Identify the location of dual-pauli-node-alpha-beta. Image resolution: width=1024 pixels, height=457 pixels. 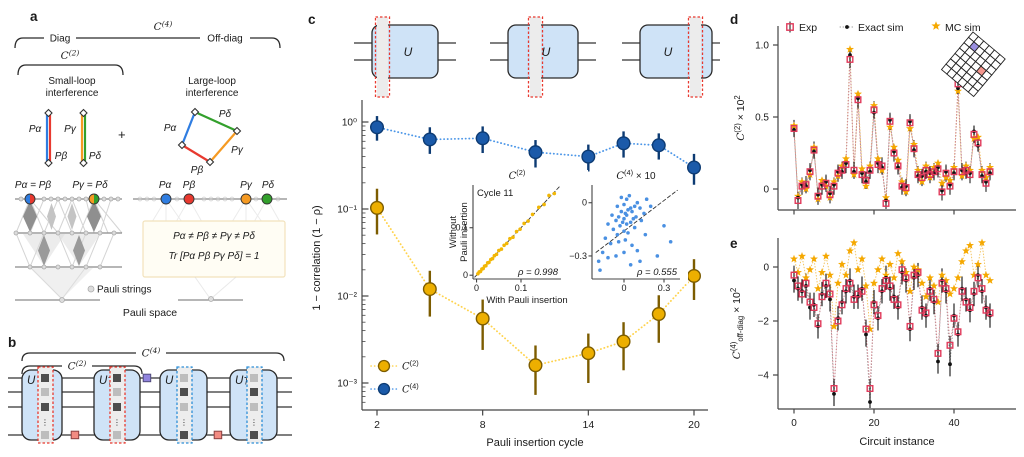
(30, 199).